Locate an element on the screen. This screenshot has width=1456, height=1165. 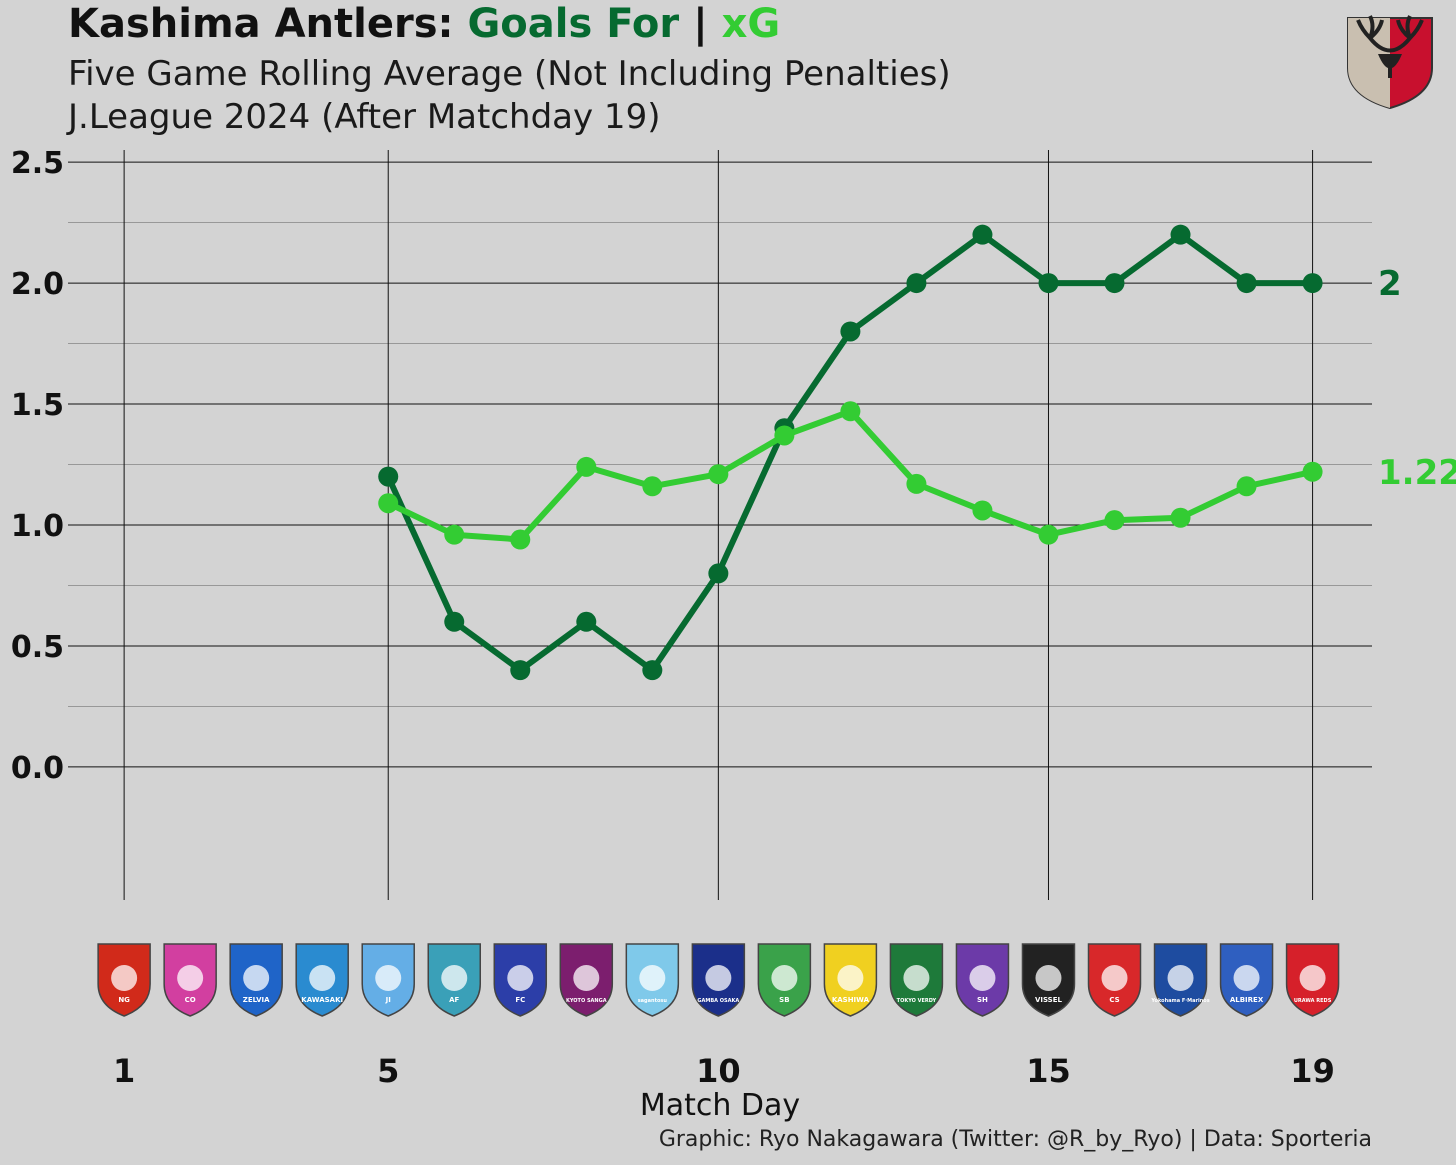
opponent-badge-icon: ZELVIA is located at coordinates (256, 980).